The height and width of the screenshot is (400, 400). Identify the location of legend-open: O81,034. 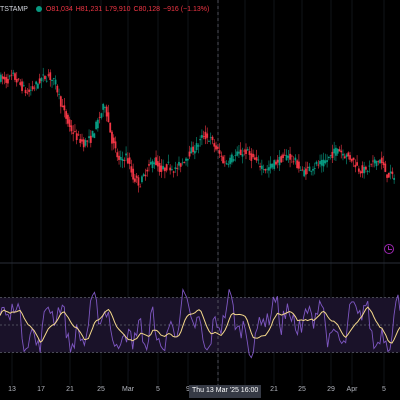
(59, 9).